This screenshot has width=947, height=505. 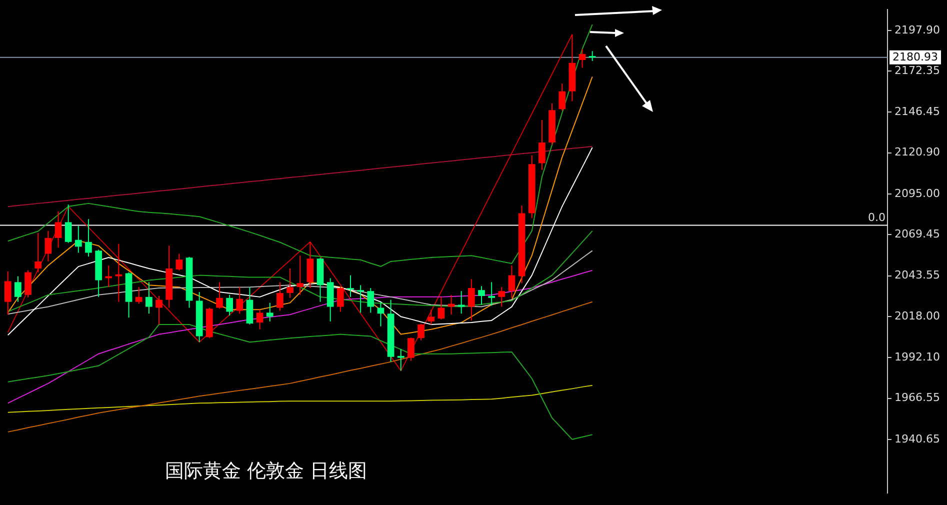 What do you see at coordinates (917, 275) in the screenshot?
I see `y-tick-label: 2043.55` at bounding box center [917, 275].